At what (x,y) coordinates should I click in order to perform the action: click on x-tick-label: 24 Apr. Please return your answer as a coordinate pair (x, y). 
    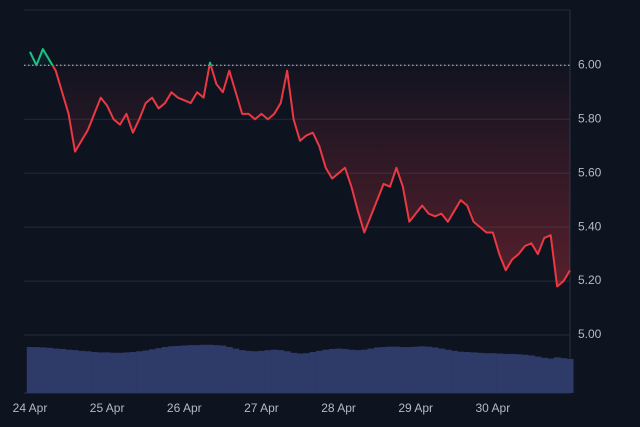
    Looking at the image, I should click on (30, 408).